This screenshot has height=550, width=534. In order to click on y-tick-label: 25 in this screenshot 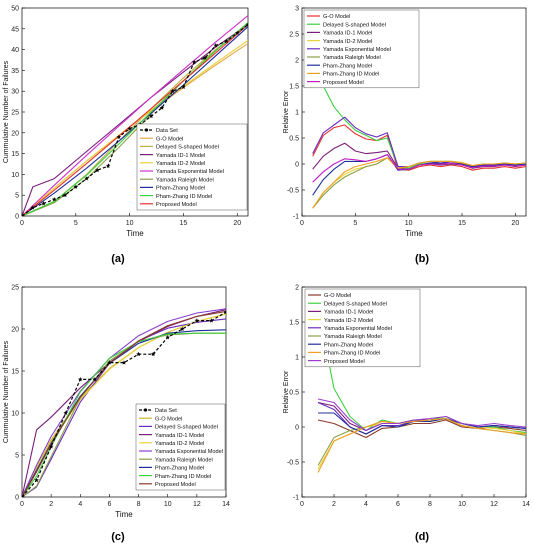, I will do `click(15, 113)`.